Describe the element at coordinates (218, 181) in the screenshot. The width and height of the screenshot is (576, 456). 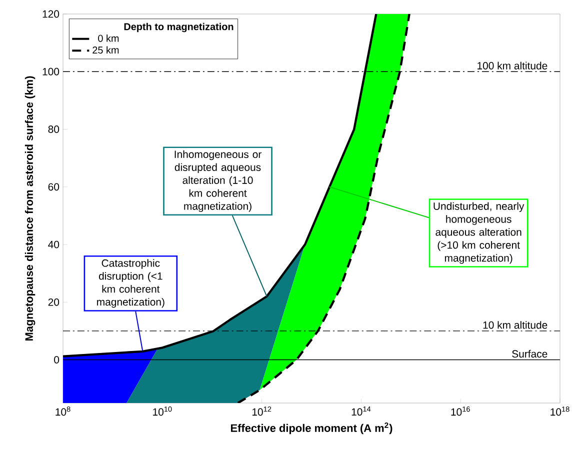
I see `annotation: Inhomogeneous or disrupted aqueous alteration (1-10 km coherent magnetization)` at that location.